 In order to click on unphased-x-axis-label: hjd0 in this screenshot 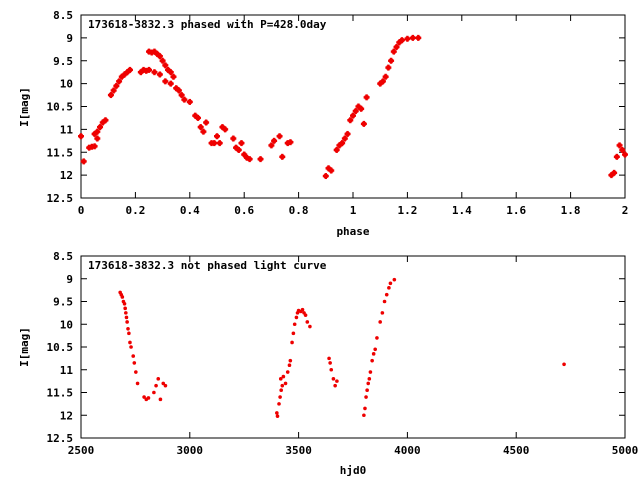, I will do `click(353, 470)`.